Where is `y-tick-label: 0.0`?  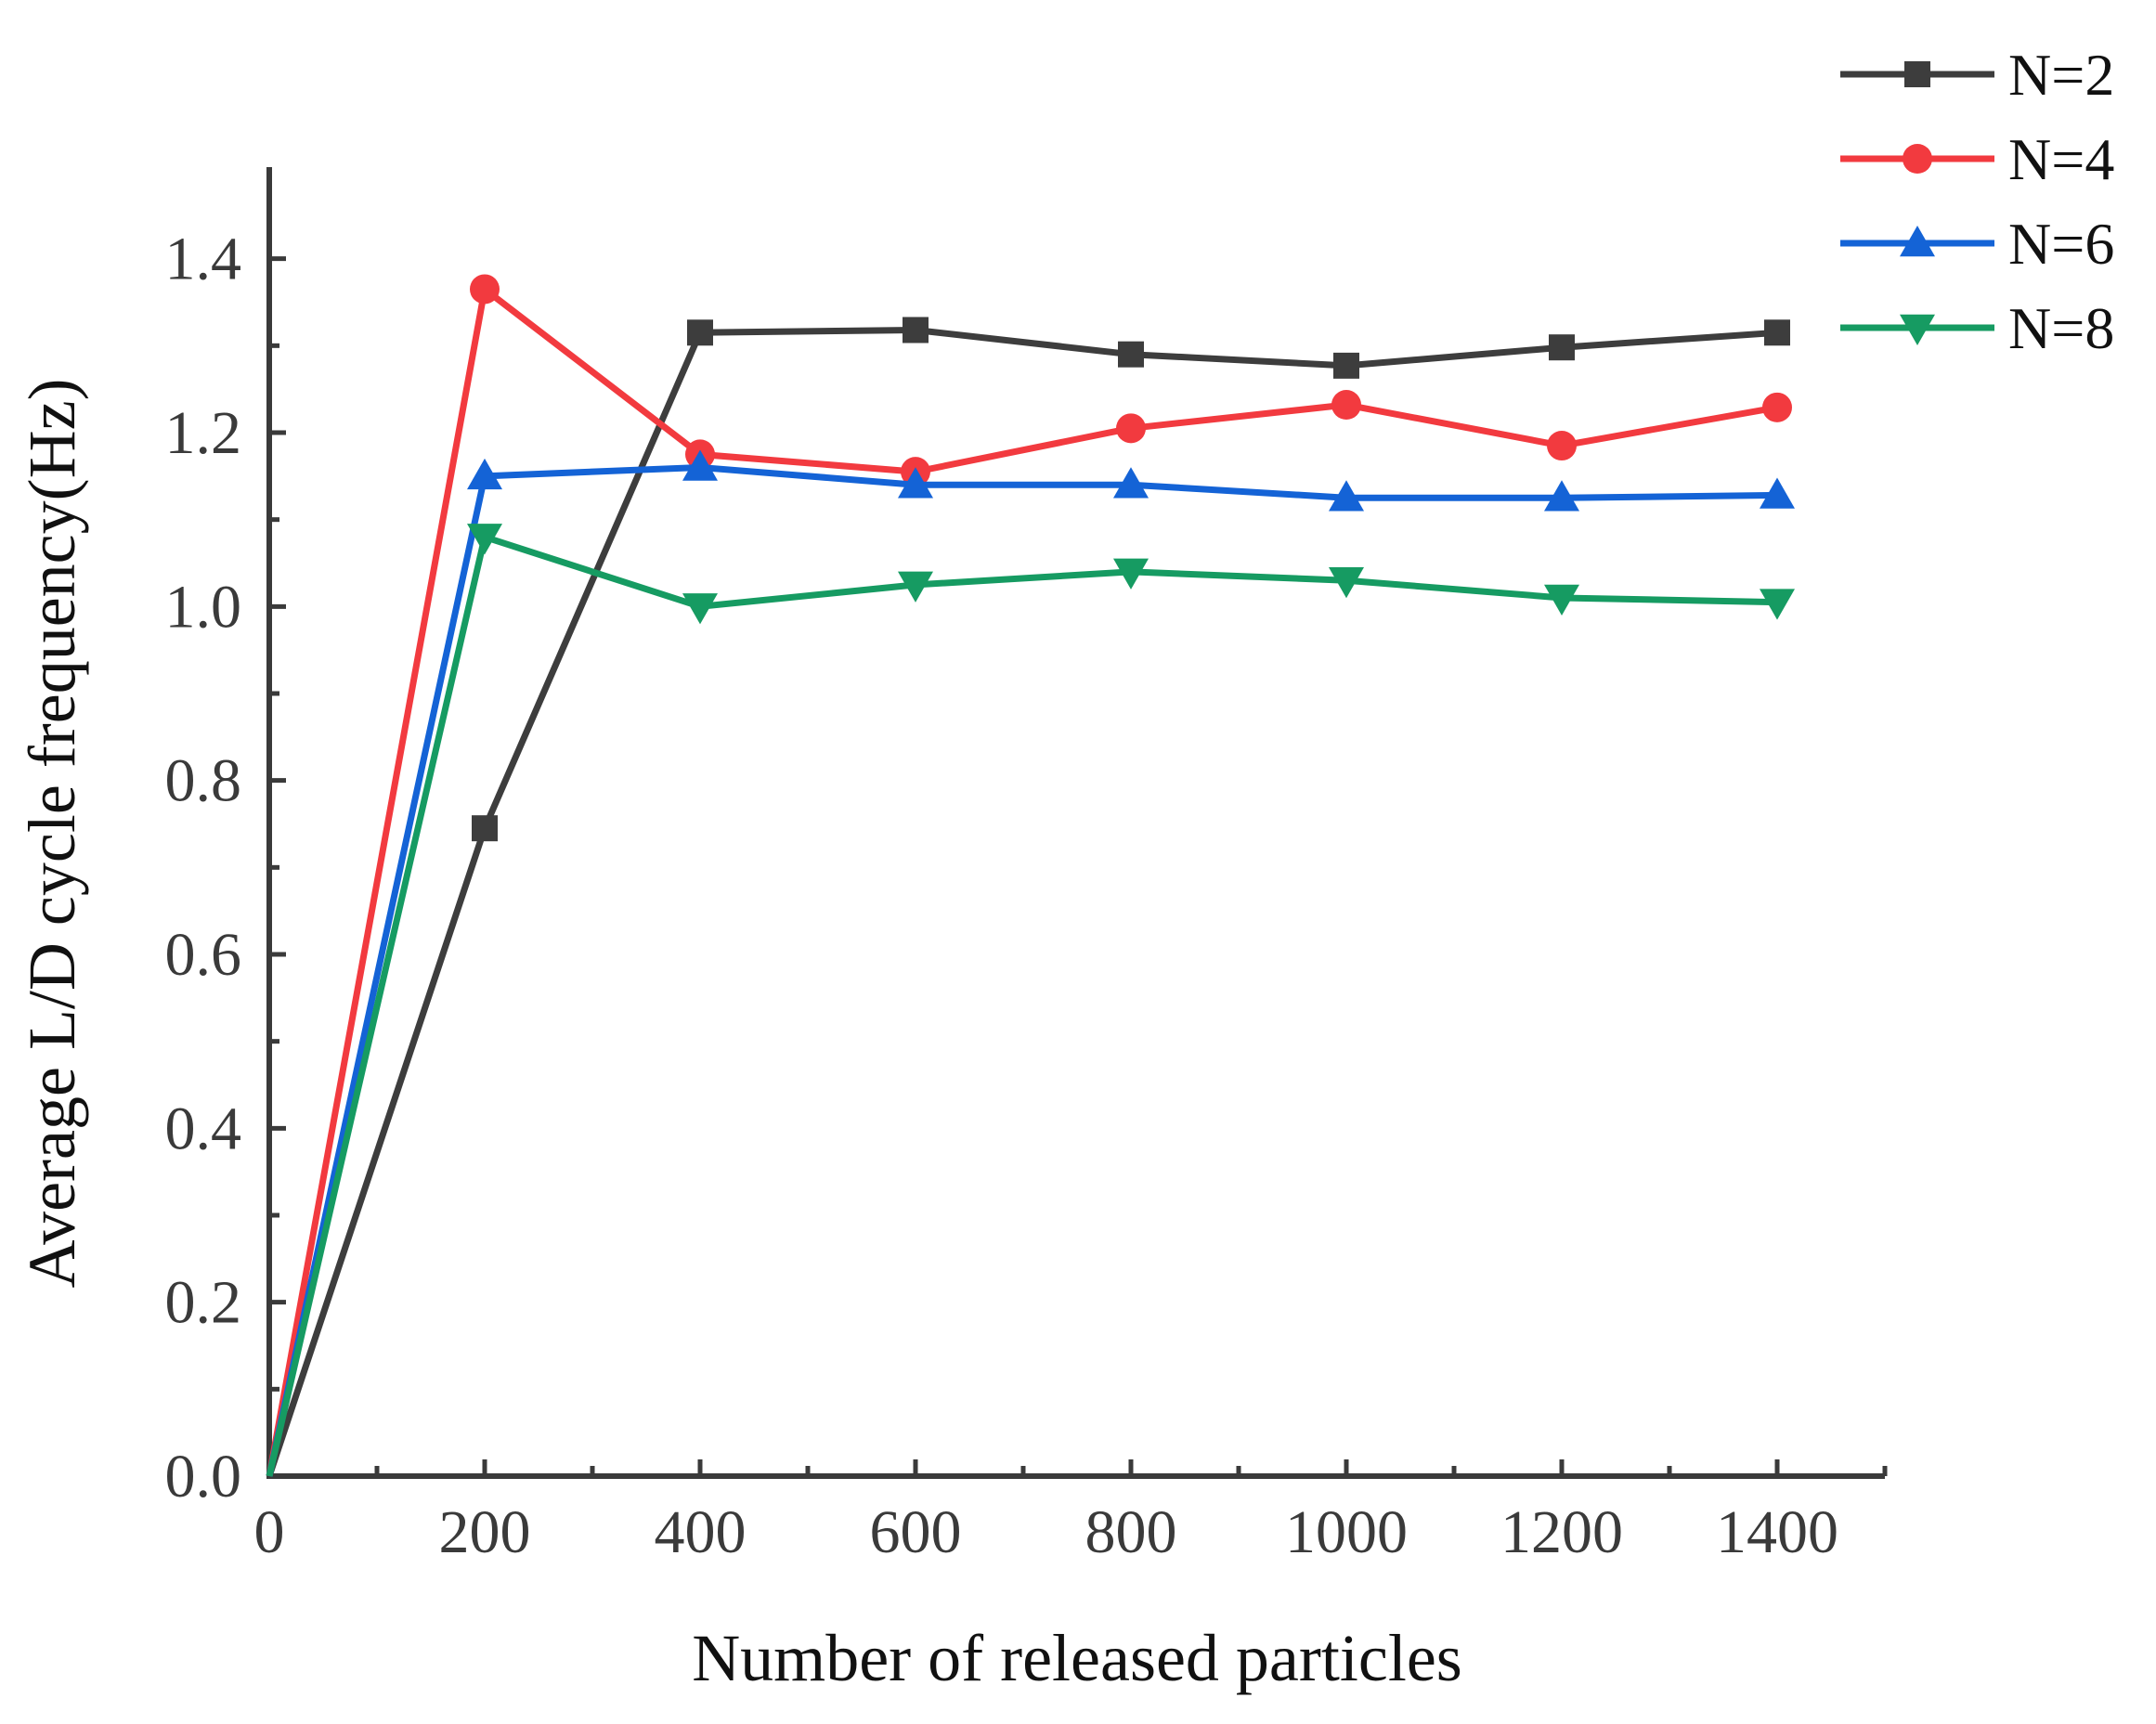
y-tick-label: 0.0 is located at coordinates (203, 1476).